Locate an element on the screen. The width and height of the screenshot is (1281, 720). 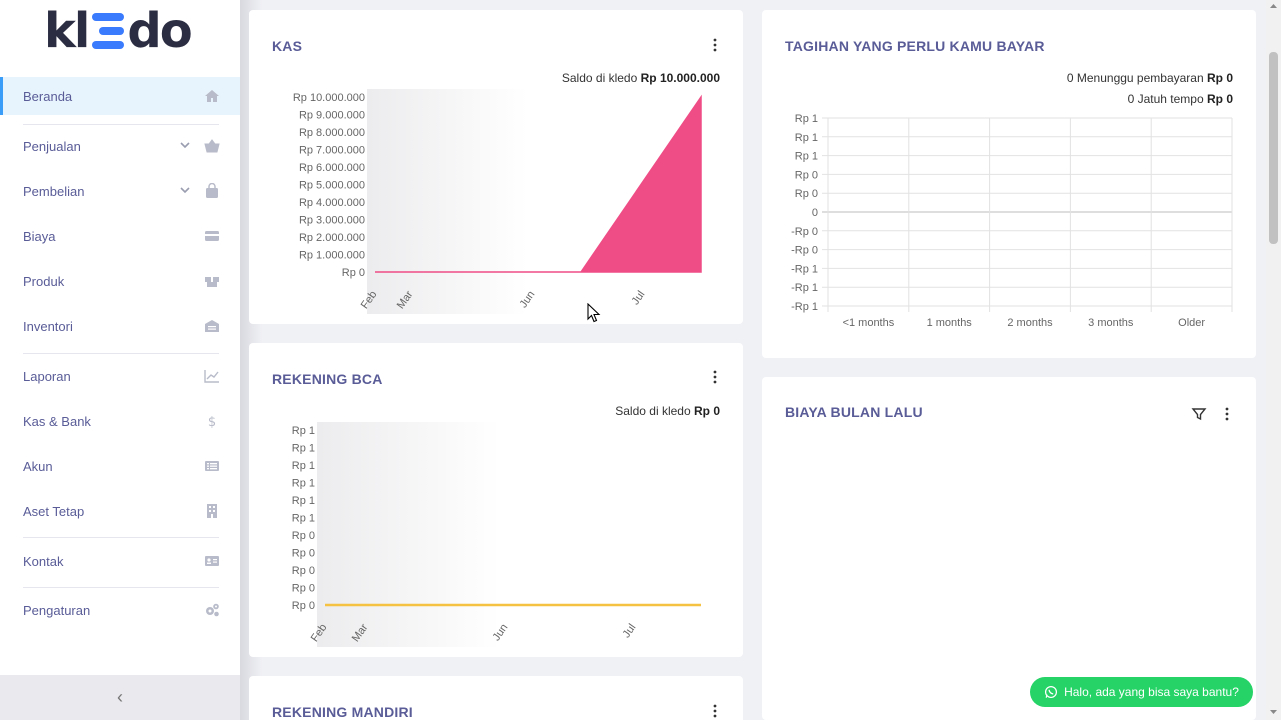
y-tick-label: Rp 3.000.000 is located at coordinates (332, 221).